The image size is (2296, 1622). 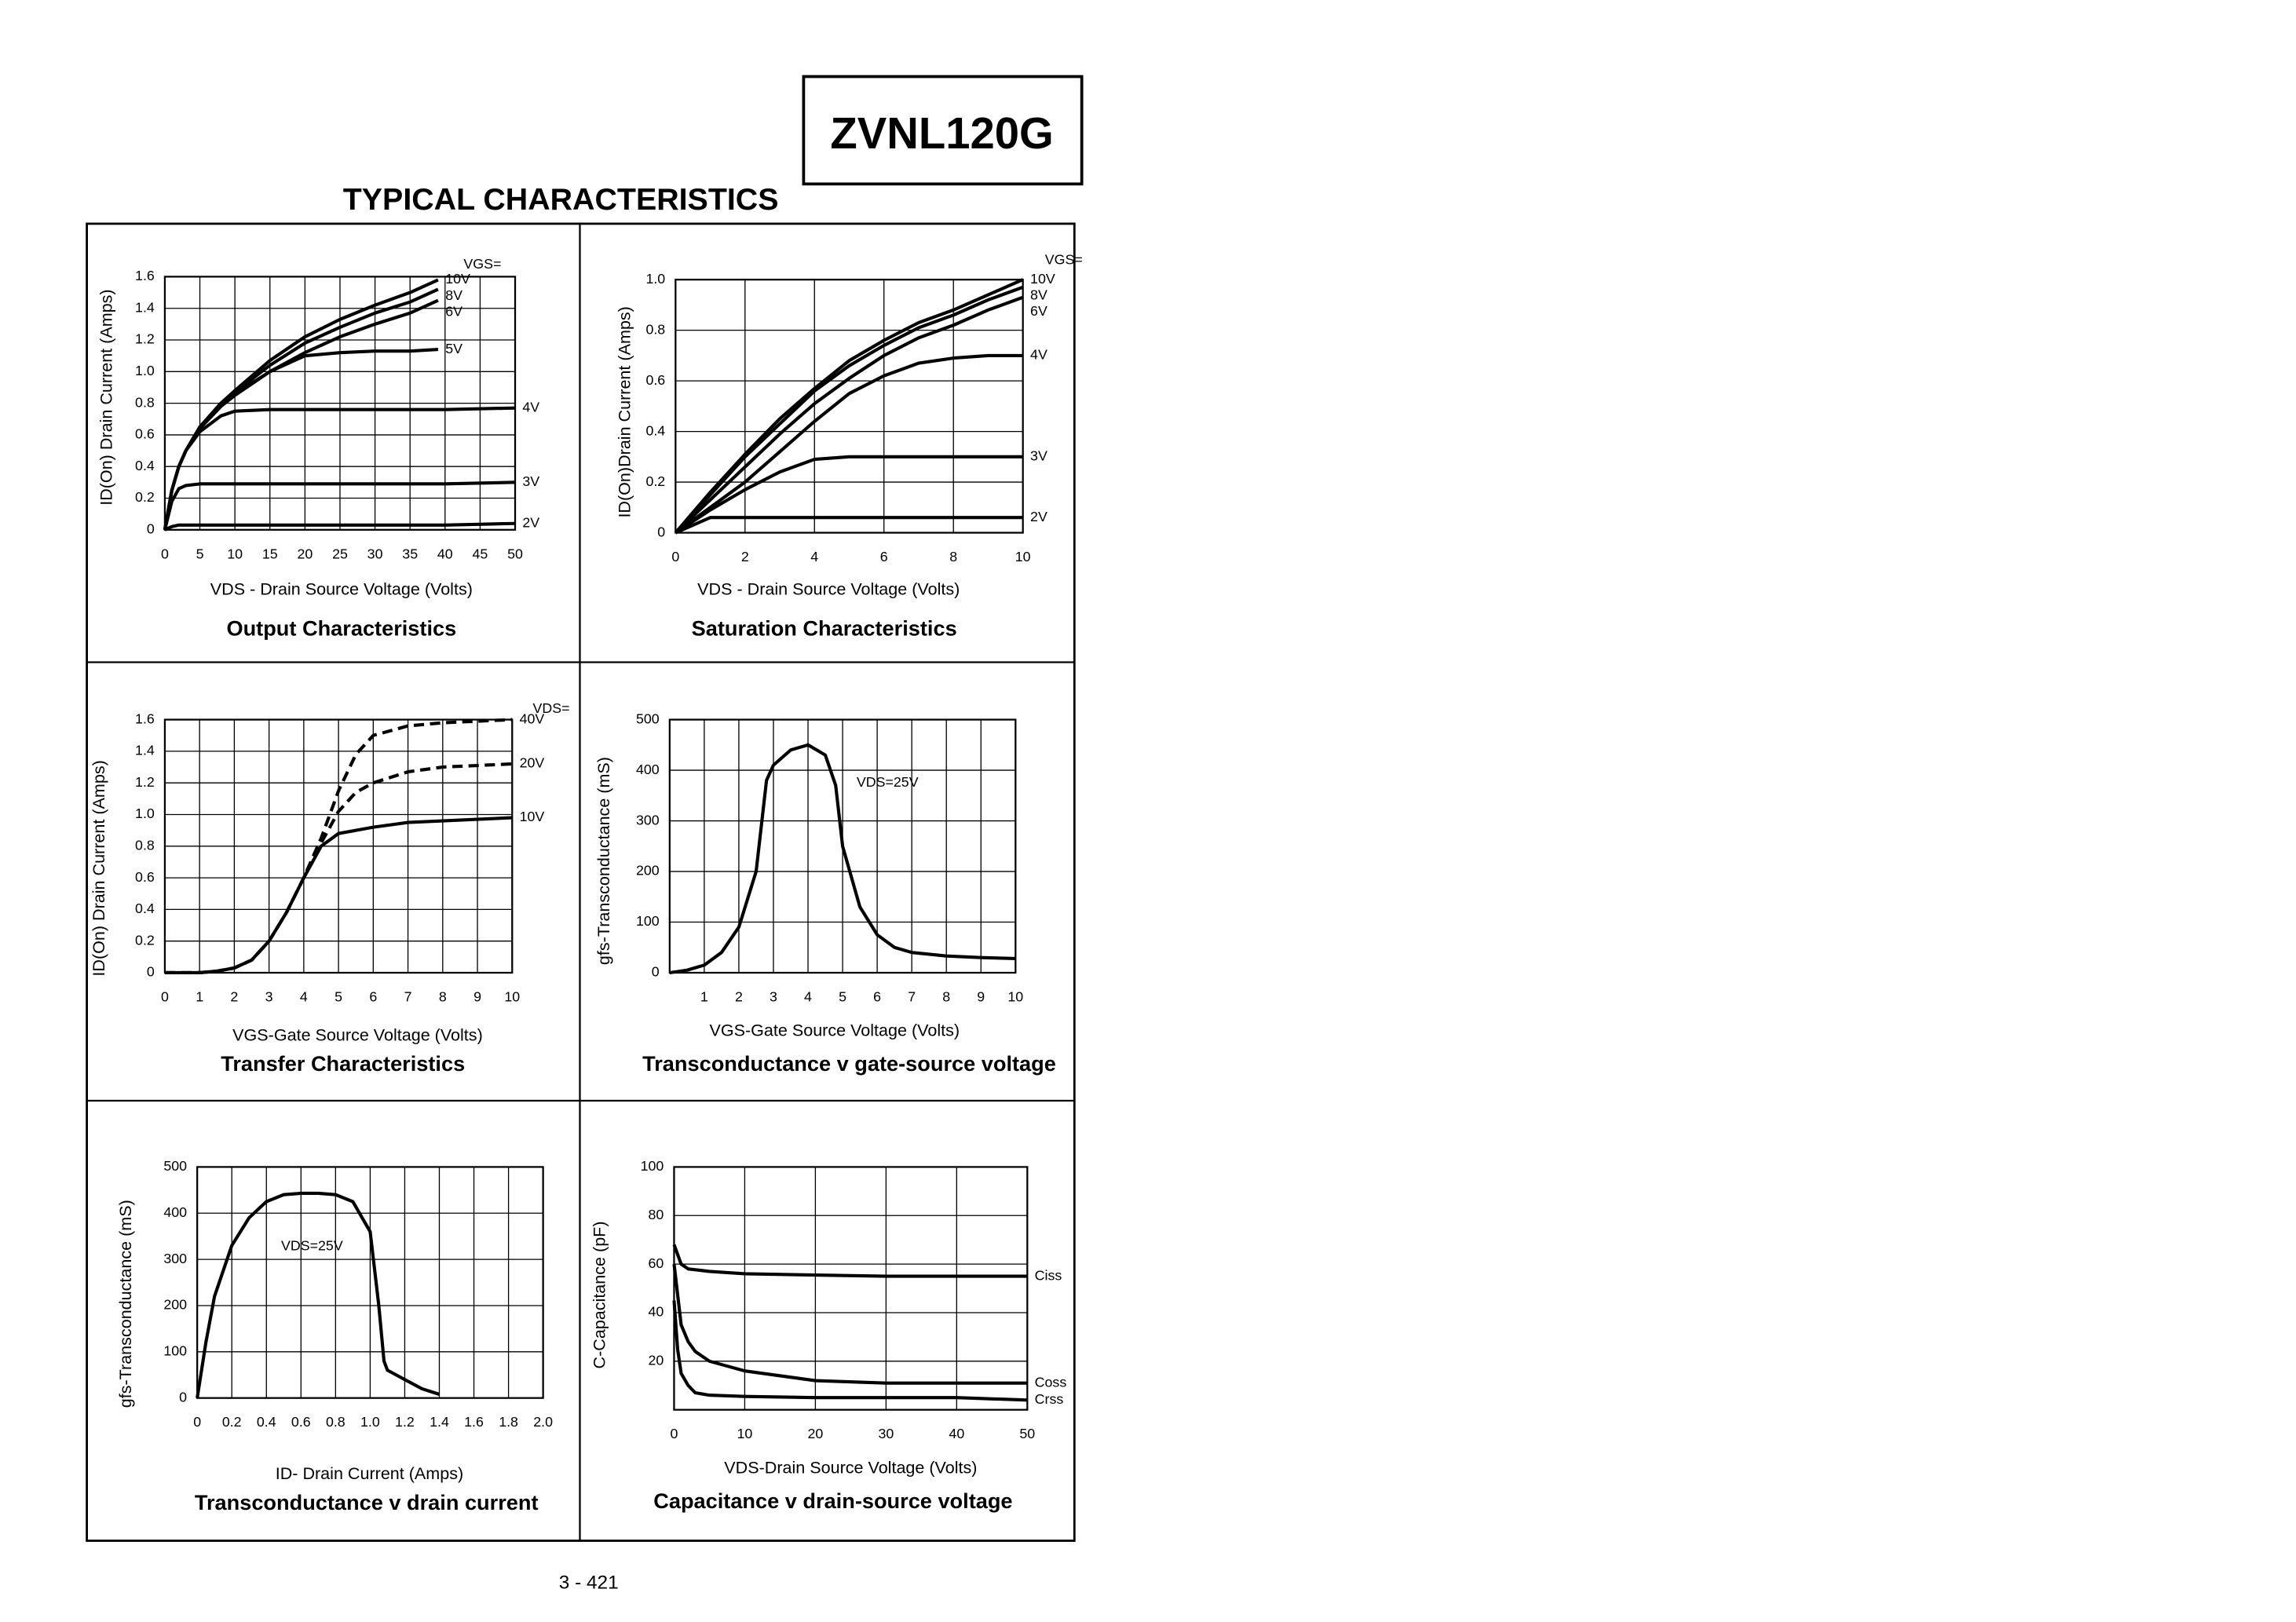 I want to click on x-tick-label: 30, so click(x=886, y=1433).